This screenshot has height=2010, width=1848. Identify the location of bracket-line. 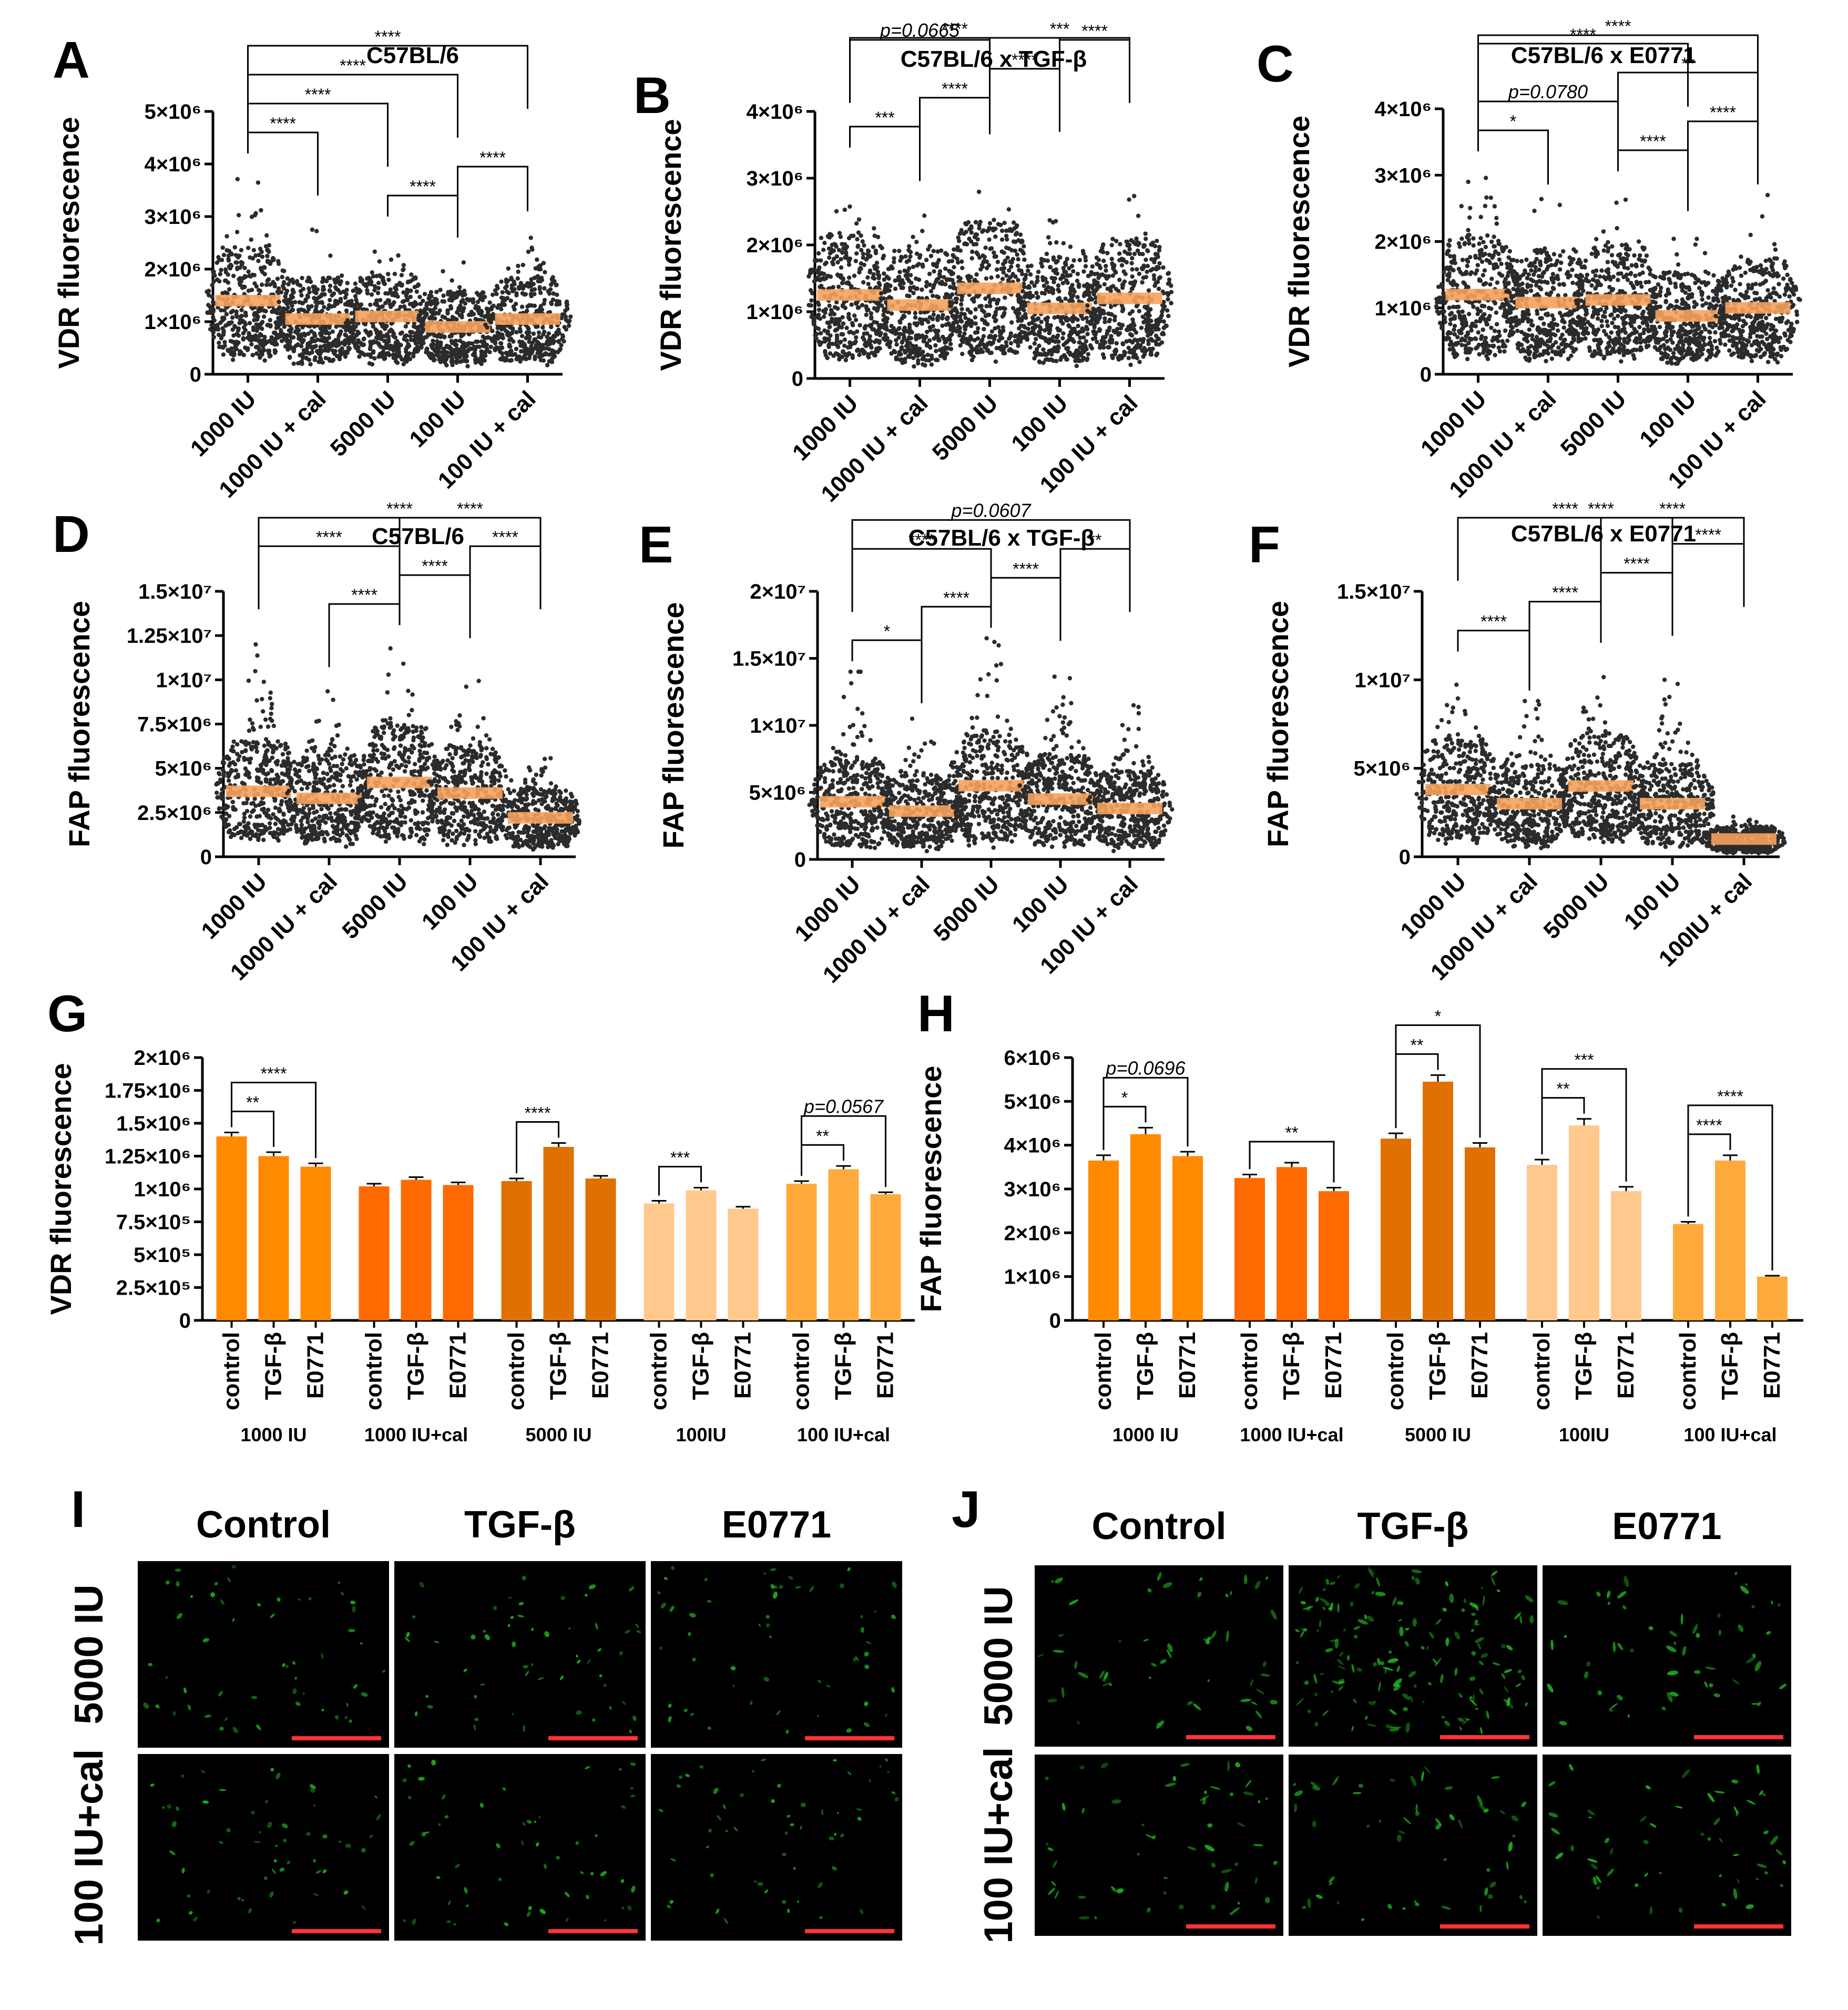
(885, 153).